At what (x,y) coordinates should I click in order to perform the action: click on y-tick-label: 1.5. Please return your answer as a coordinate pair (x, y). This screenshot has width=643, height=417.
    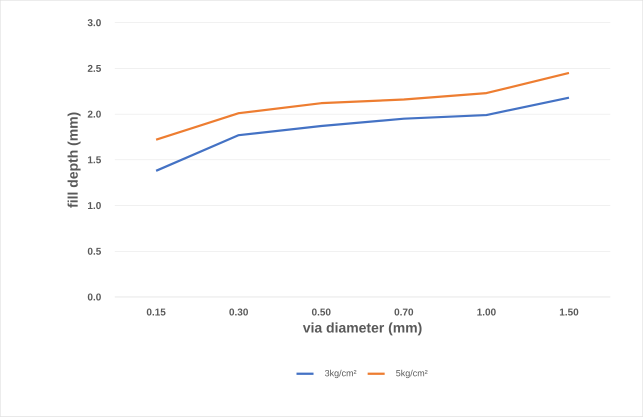
    Looking at the image, I should click on (94, 160).